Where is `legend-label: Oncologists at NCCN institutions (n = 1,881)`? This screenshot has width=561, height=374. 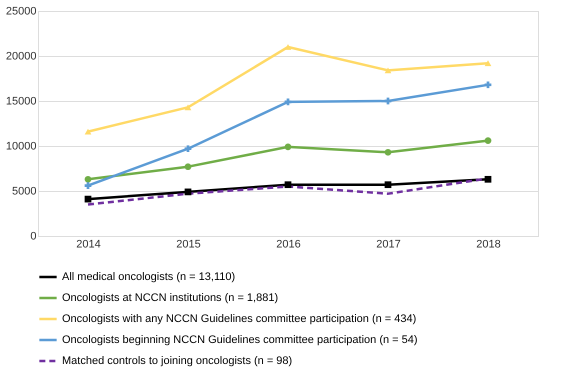
legend-label: Oncologists at NCCN institutions (n = 1,881) is located at coordinates (170, 298).